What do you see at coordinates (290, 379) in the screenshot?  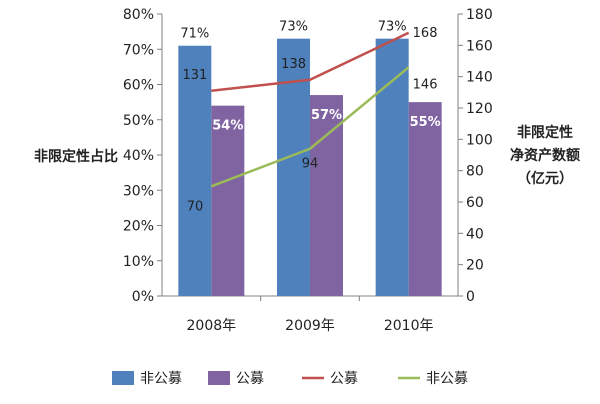 I see `legend: 非公募 公募 公募 非公募` at bounding box center [290, 379].